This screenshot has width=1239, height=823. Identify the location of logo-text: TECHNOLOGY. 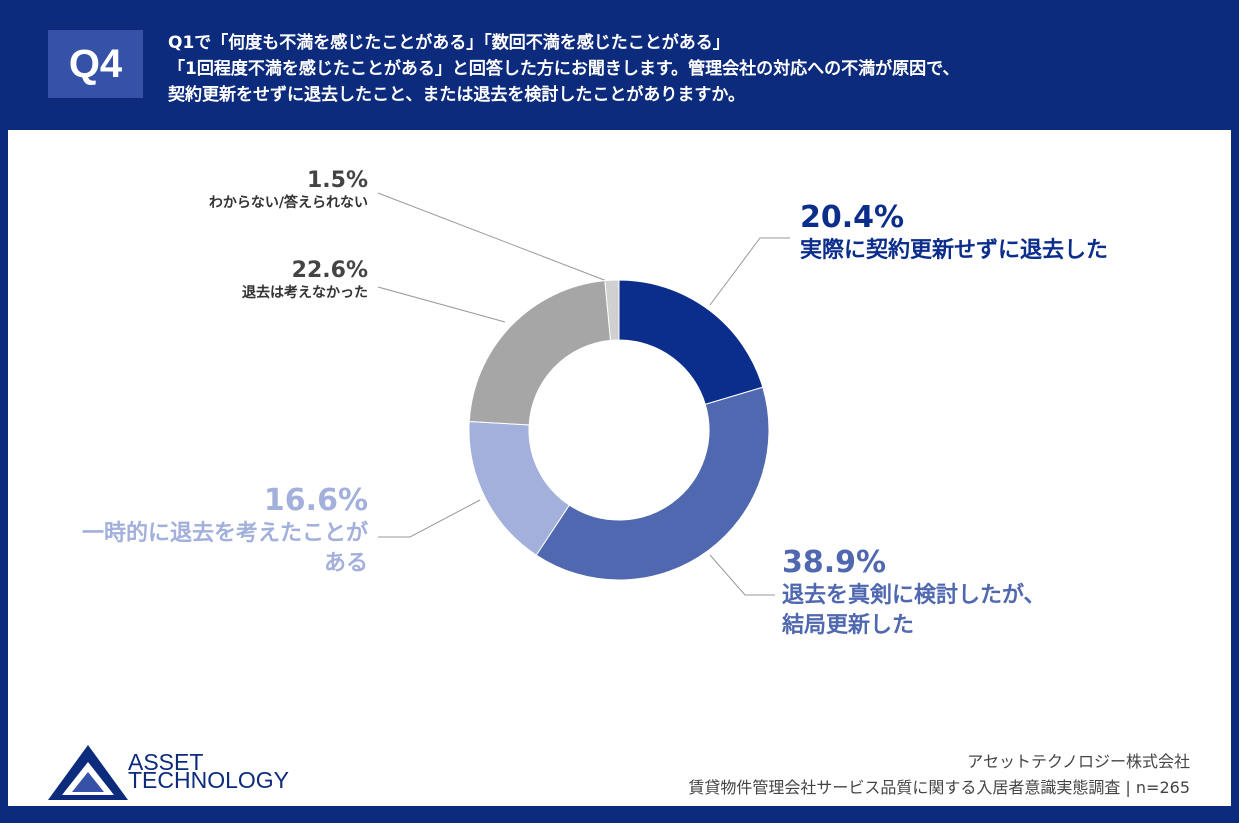
(208, 780).